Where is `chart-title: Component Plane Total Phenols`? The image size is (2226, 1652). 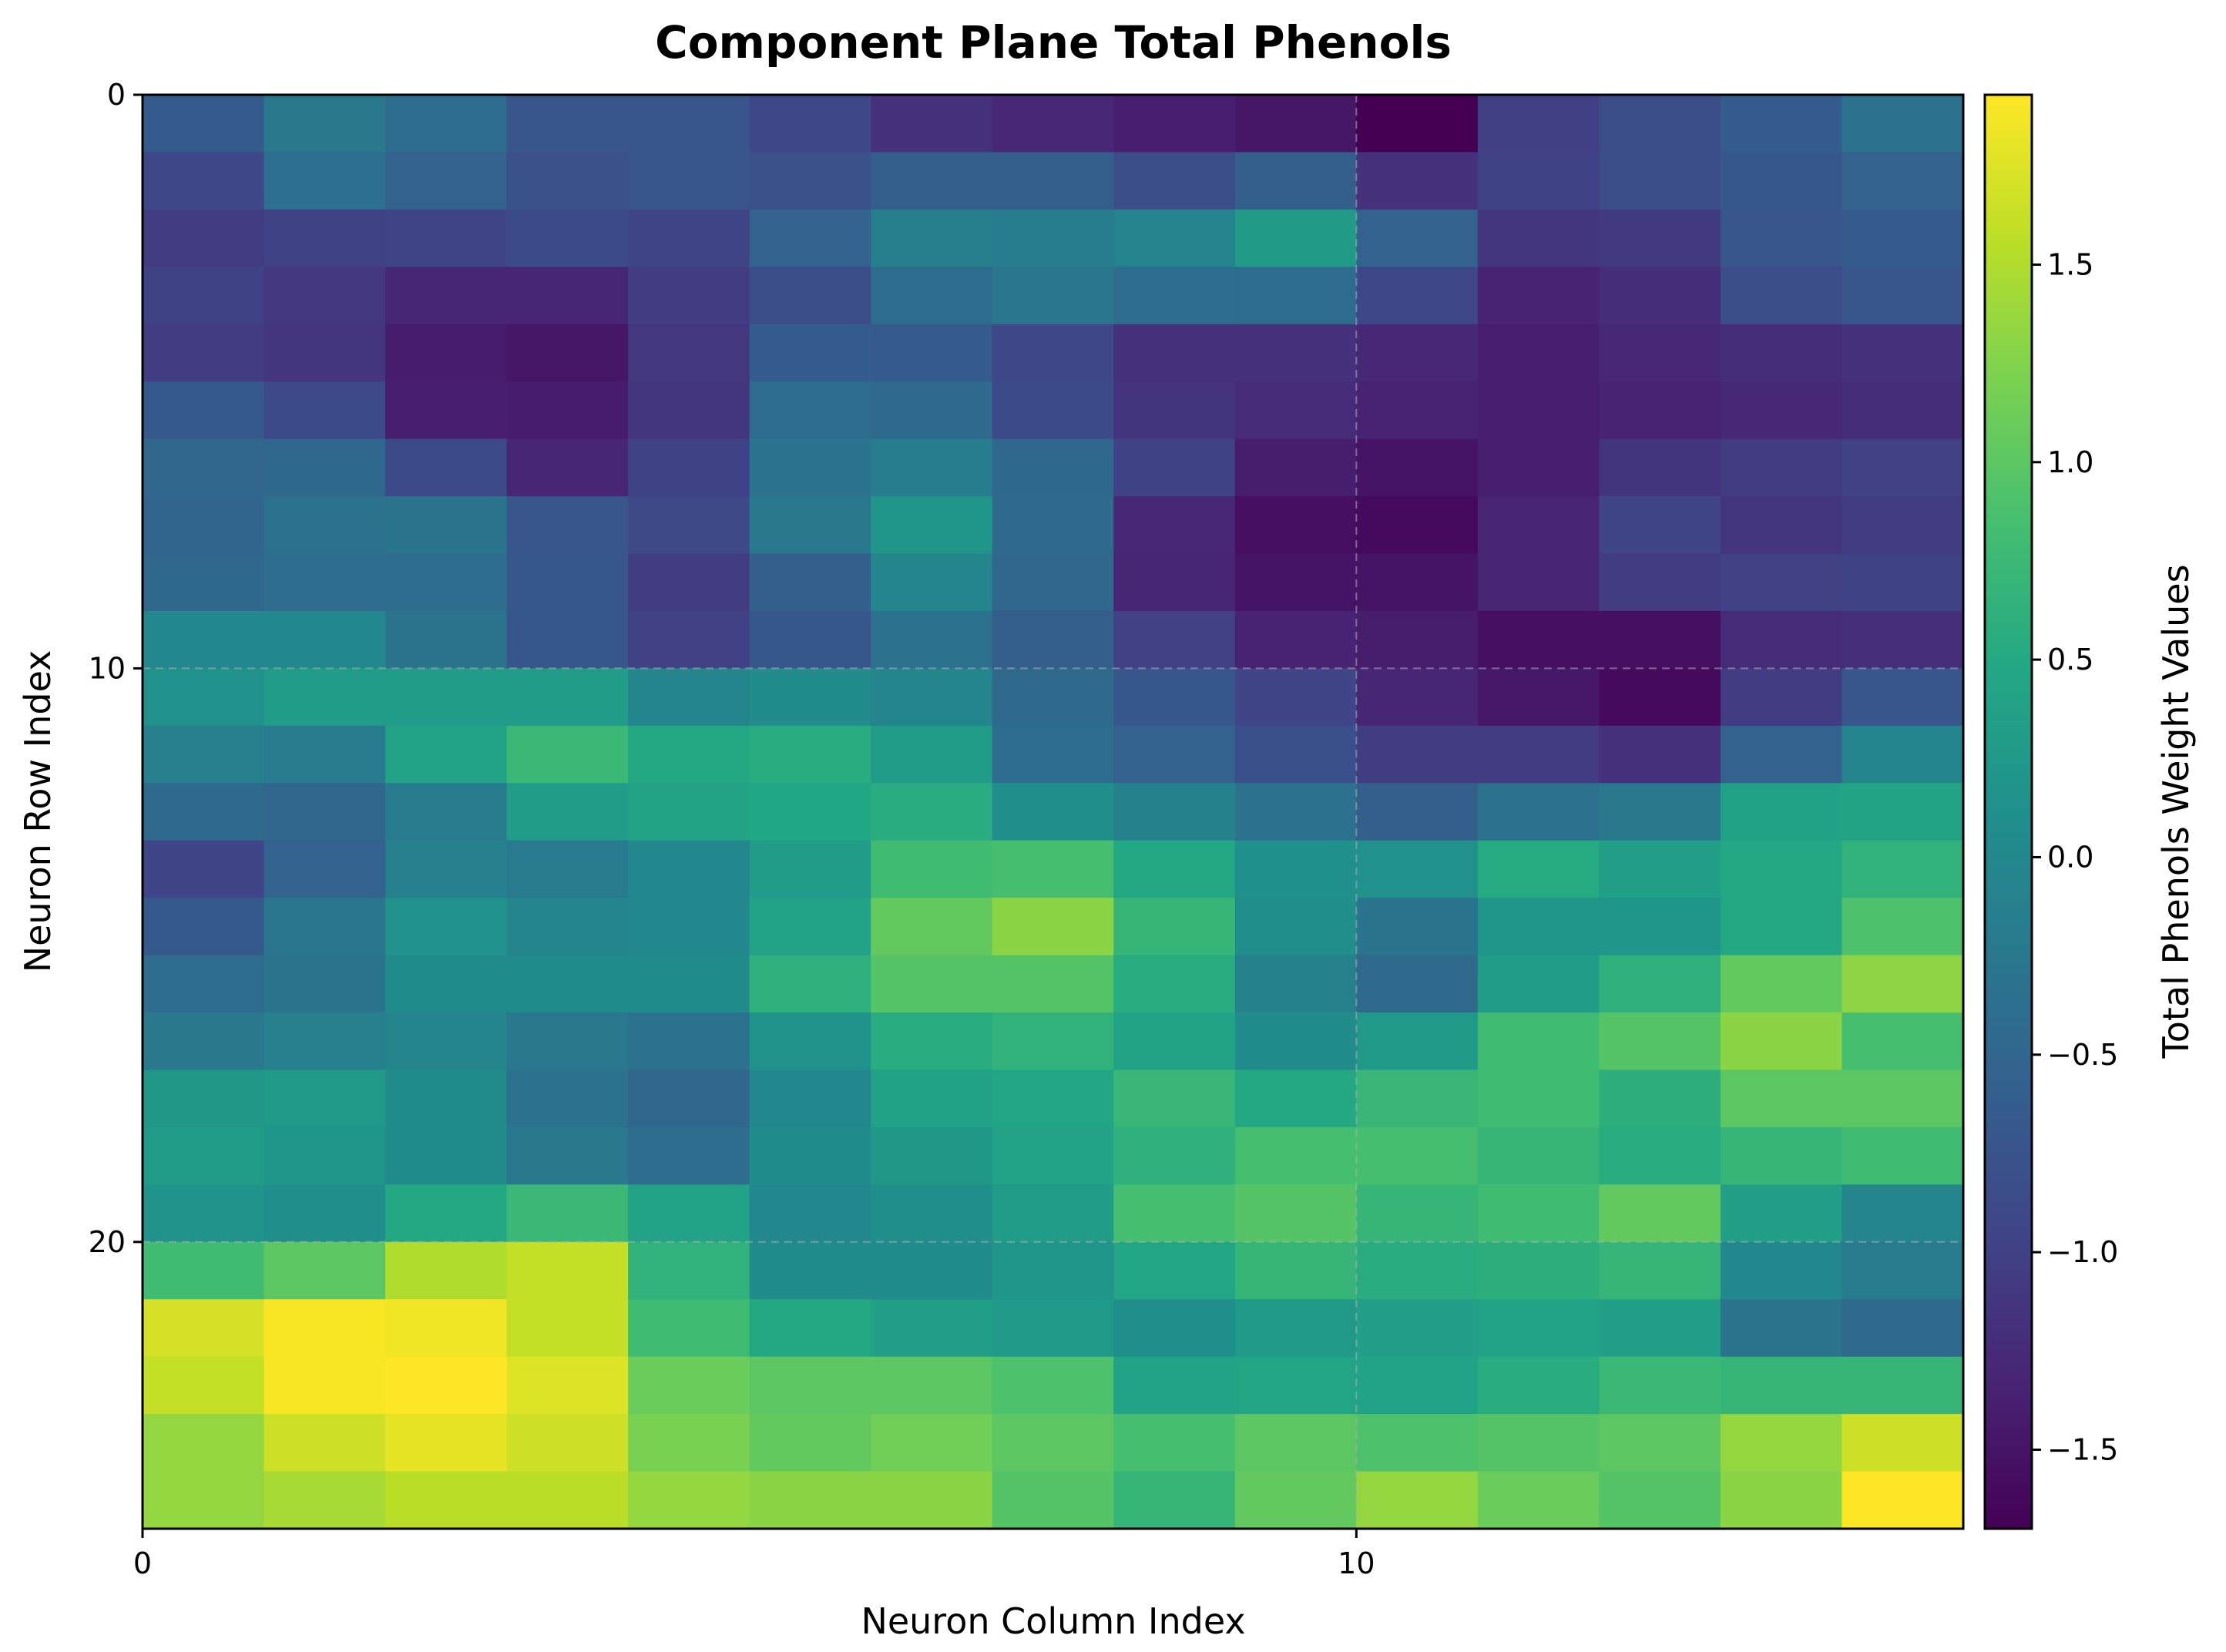
chart-title: Component Plane Total Phenols is located at coordinates (1053, 43).